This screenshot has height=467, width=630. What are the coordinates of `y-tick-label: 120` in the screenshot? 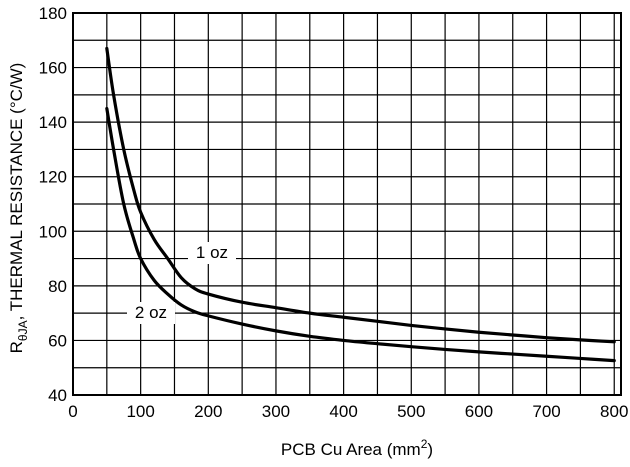 It's located at (53, 177).